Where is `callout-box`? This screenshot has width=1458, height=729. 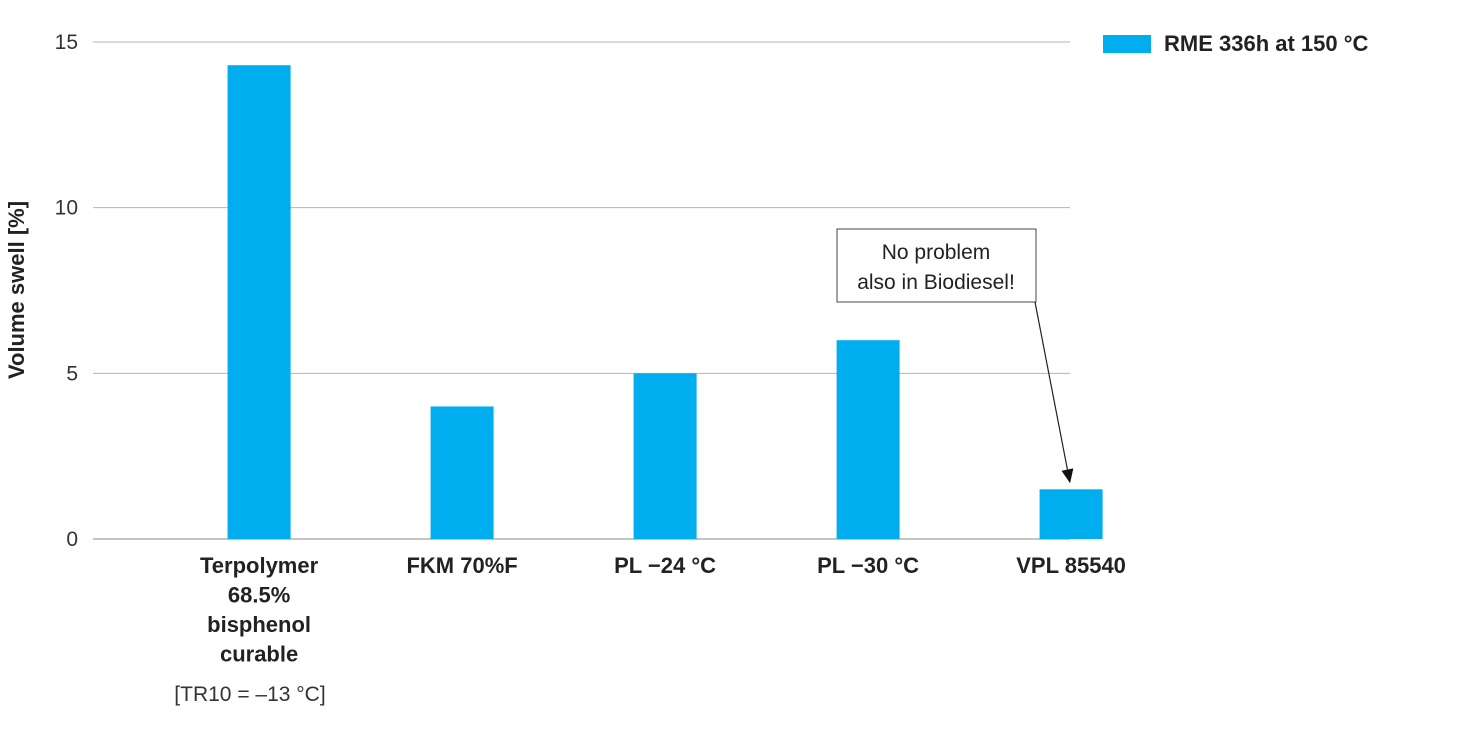 callout-box is located at coordinates (936, 265).